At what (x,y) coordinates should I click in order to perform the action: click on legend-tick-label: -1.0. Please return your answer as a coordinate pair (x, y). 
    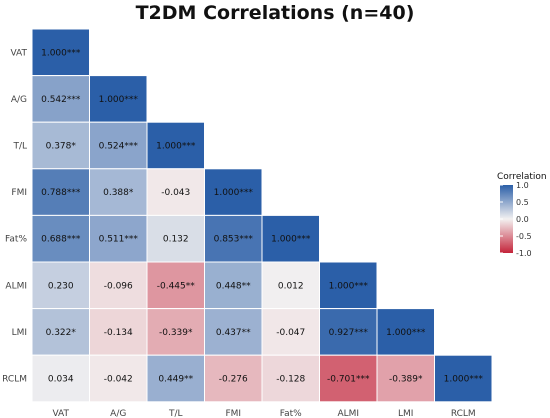
    Looking at the image, I should click on (524, 253).